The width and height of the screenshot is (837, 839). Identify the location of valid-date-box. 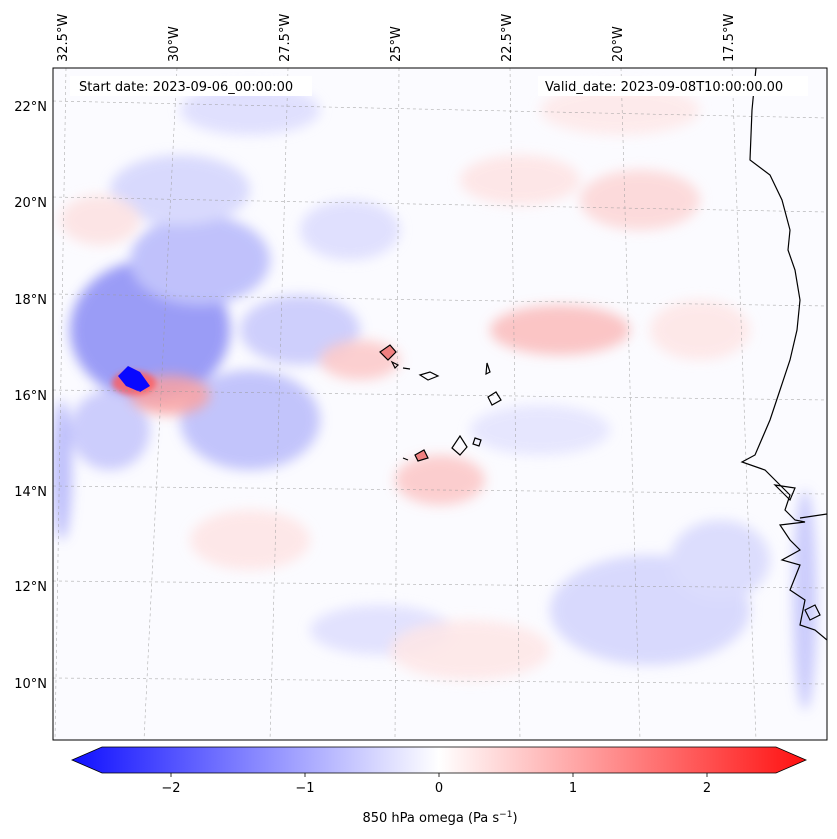
(673, 86).